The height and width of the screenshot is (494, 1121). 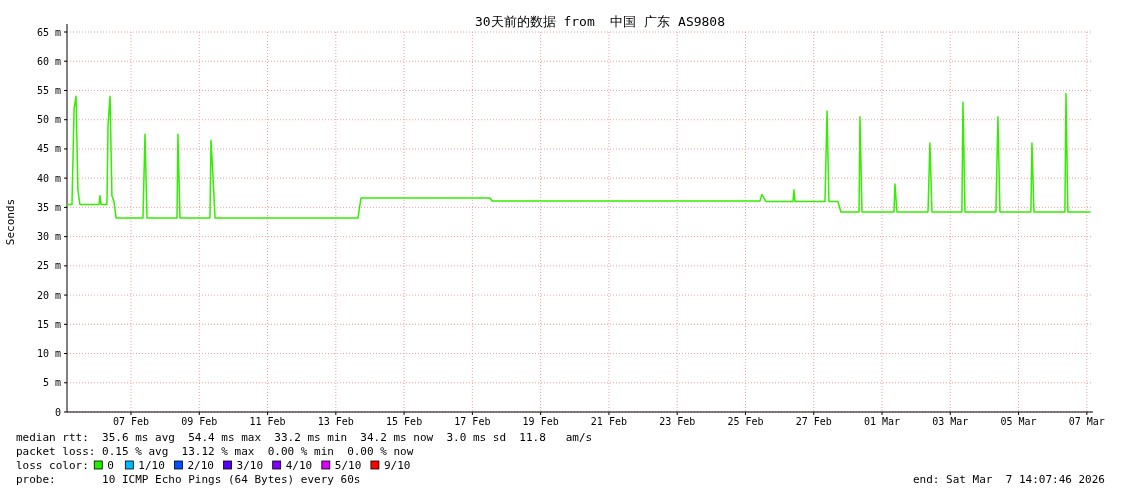 What do you see at coordinates (110, 465) in the screenshot?
I see `text: 0` at bounding box center [110, 465].